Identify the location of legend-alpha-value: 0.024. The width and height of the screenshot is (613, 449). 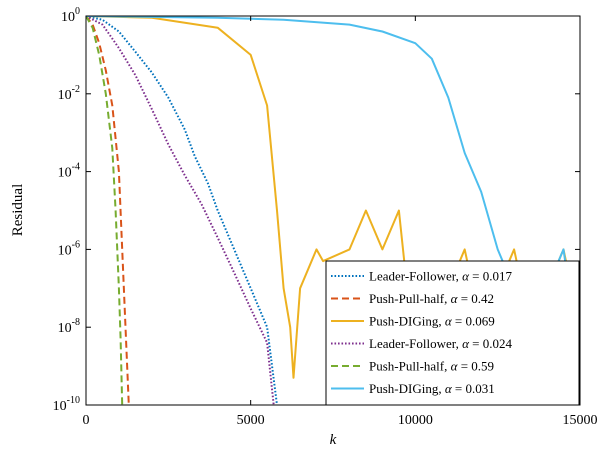
(498, 343).